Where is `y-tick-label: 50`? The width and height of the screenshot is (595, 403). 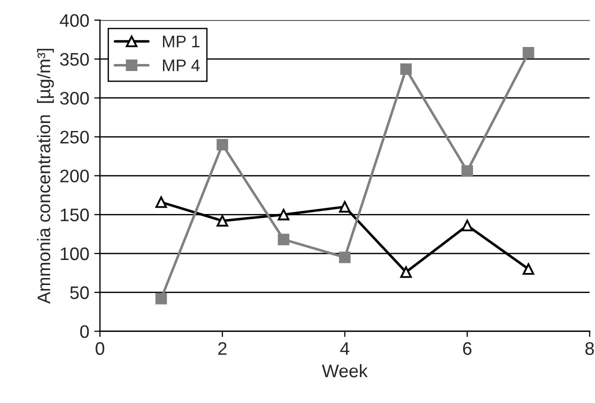 y-tick-label: 50 is located at coordinates (79, 293).